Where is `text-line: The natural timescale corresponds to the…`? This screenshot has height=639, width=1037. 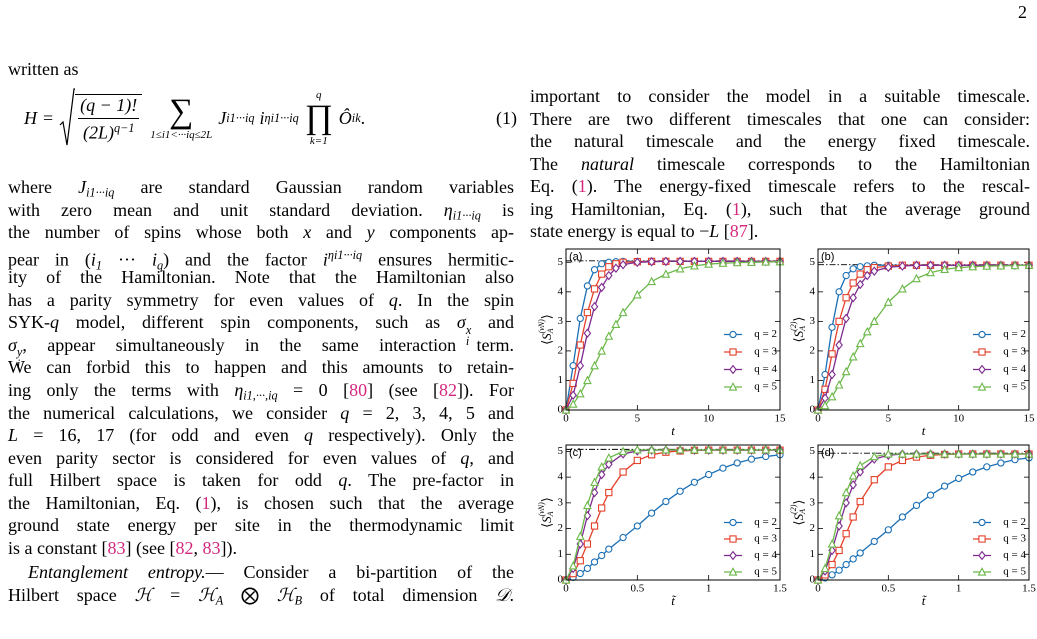 text-line: The natural timescale corresponds to the… is located at coordinates (780, 164).